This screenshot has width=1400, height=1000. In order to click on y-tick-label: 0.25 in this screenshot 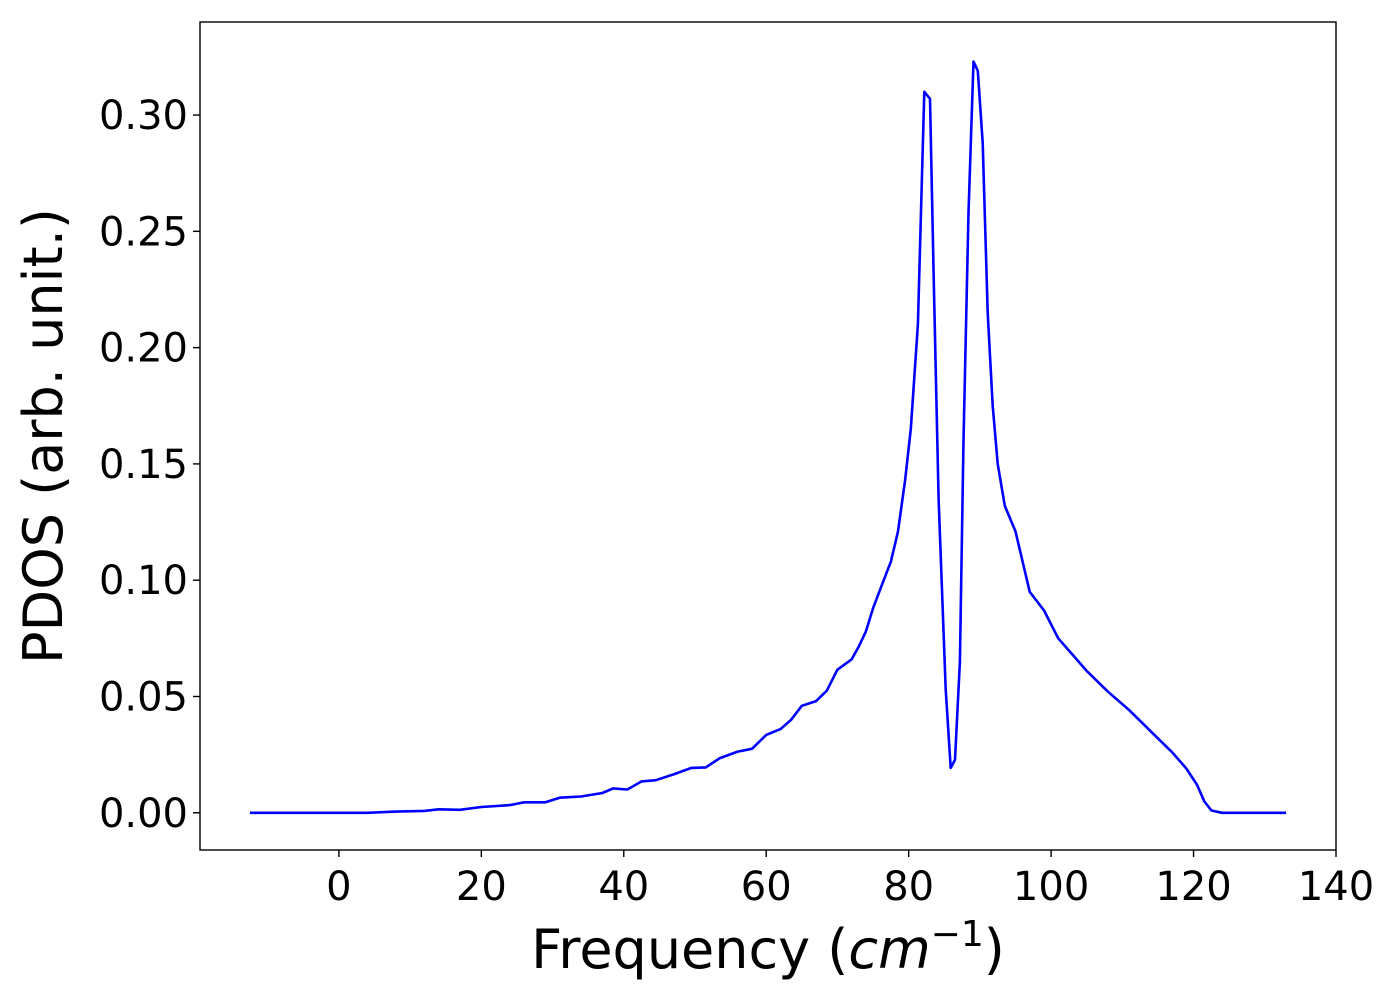, I will do `click(143, 232)`.